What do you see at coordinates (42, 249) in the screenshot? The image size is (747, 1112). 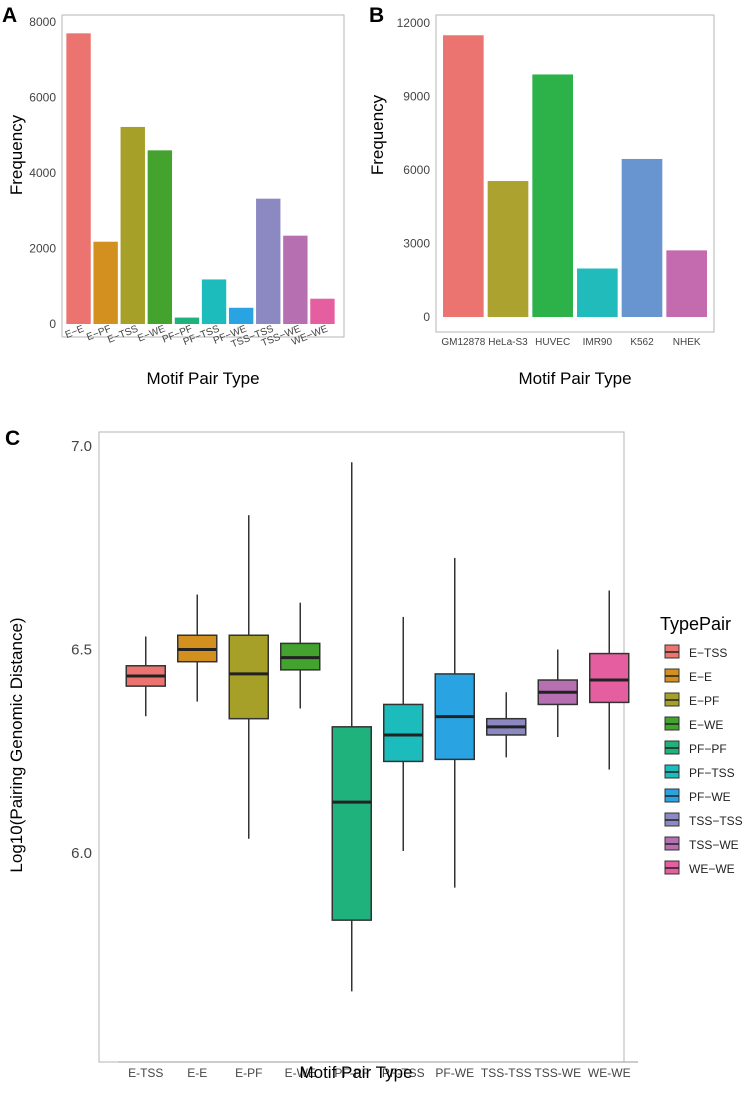 I see `ytick-a-label: 2000` at bounding box center [42, 249].